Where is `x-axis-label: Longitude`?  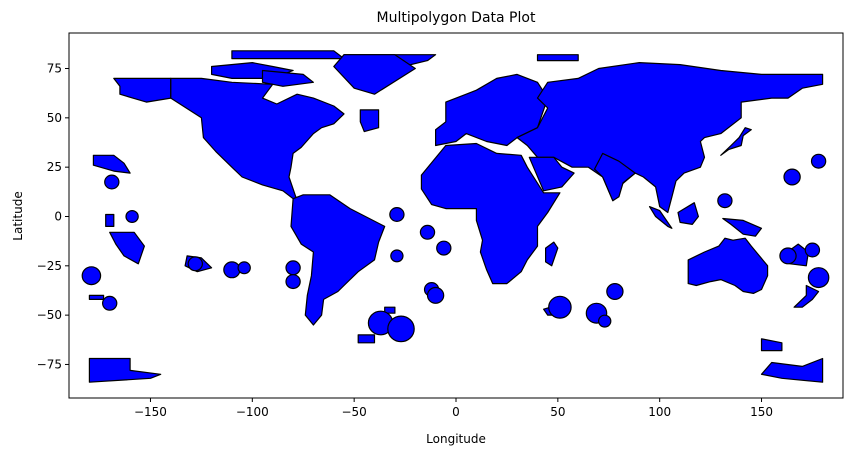
x-axis-label: Longitude is located at coordinates (456, 439).